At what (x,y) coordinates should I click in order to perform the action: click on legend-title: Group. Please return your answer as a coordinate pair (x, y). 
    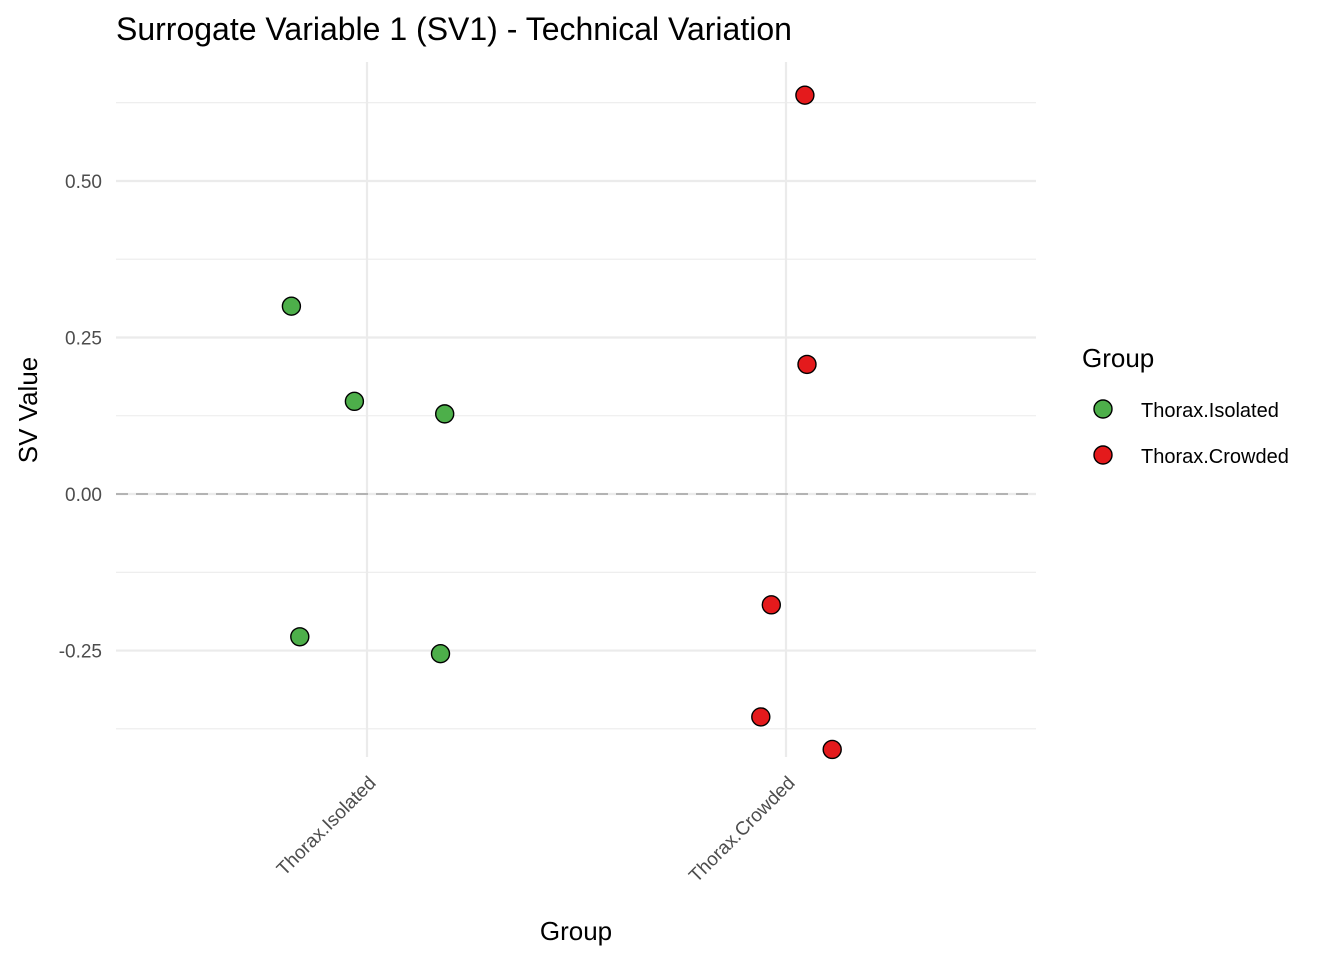
    Looking at the image, I should click on (1118, 358).